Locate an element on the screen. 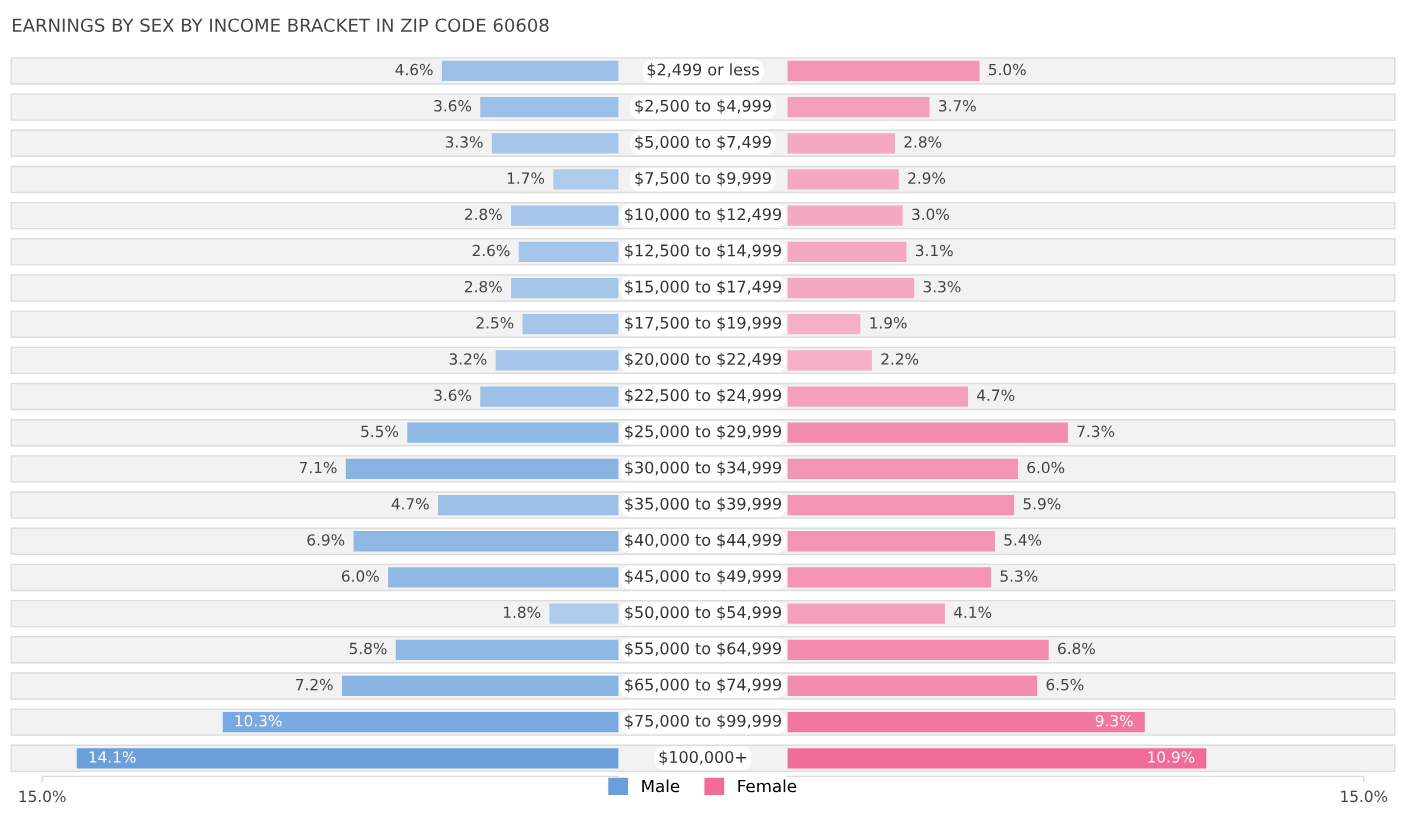  data-label: 6.5% is located at coordinates (1065, 684).